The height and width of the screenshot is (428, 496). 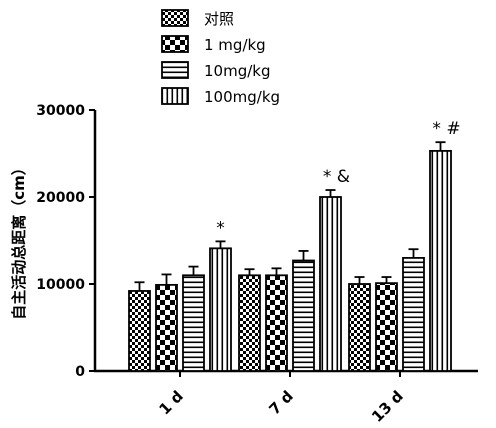 What do you see at coordinates (237, 71) in the screenshot?
I see `legend-label: 10mg/kg` at bounding box center [237, 71].